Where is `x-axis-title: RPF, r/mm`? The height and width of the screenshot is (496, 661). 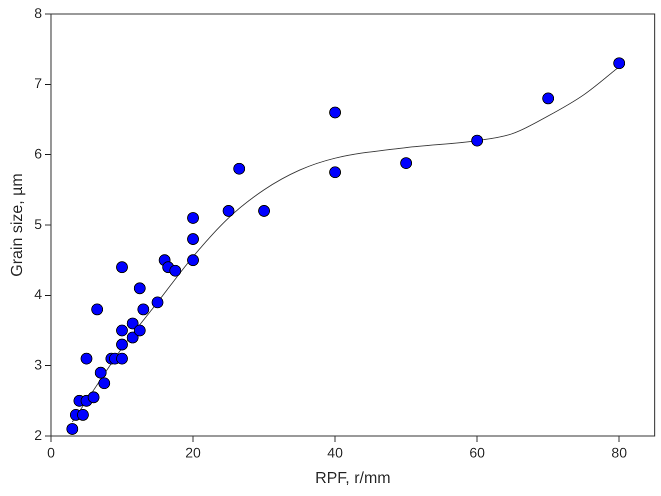
x-axis-title: RPF, r/mm is located at coordinates (353, 478).